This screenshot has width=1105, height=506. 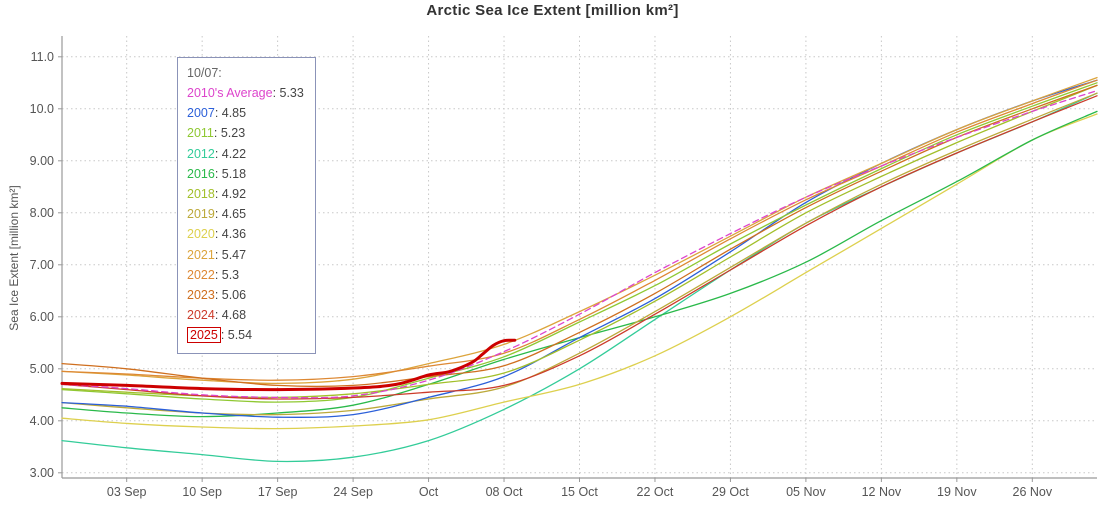 What do you see at coordinates (236, 335) in the screenshot?
I see `legend-entry-value: : 5.54` at bounding box center [236, 335].